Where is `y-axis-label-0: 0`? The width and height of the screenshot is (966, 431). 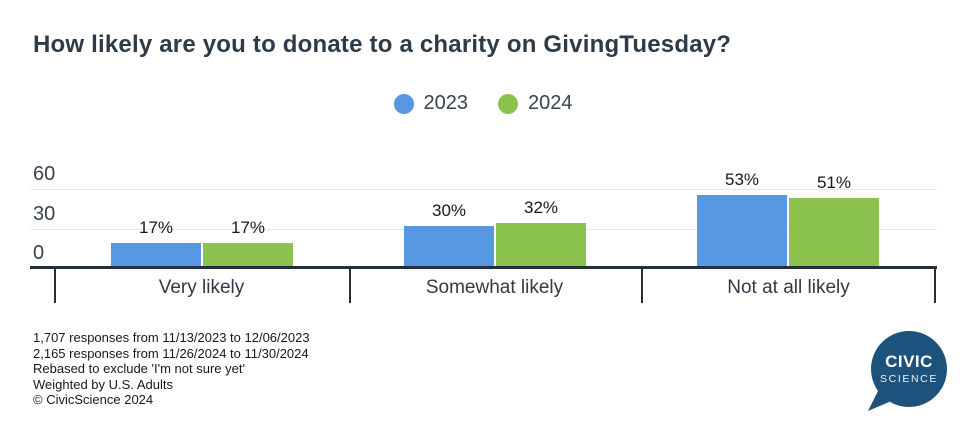 y-axis-label-0: 0 is located at coordinates (39, 253).